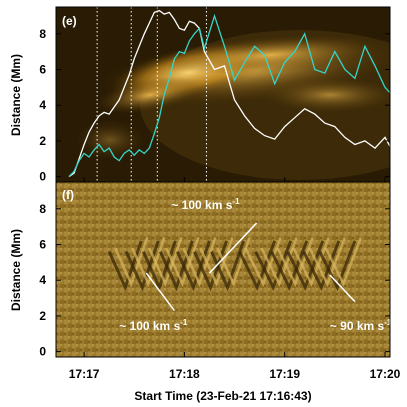 The width and height of the screenshot is (407, 407). I want to click on x-tick-label: 17:17, so click(84, 374).